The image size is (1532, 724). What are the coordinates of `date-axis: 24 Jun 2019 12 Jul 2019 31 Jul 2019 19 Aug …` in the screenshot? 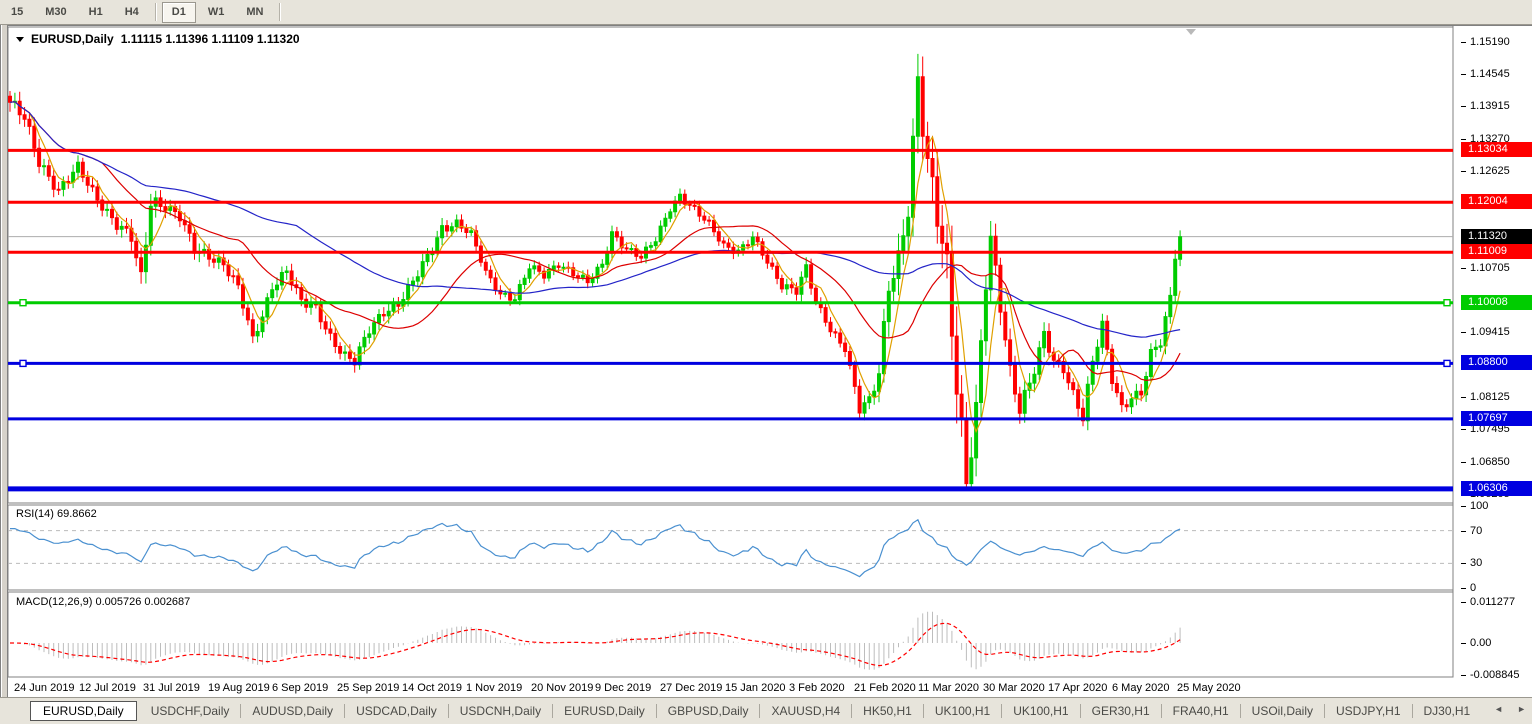 It's located at (770, 687).